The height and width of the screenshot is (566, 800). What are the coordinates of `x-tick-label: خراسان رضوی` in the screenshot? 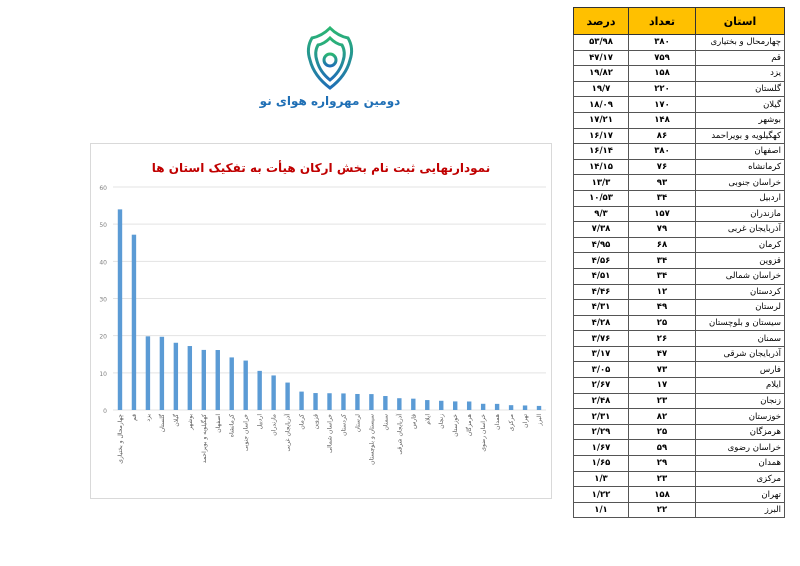 It's located at (483, 433).